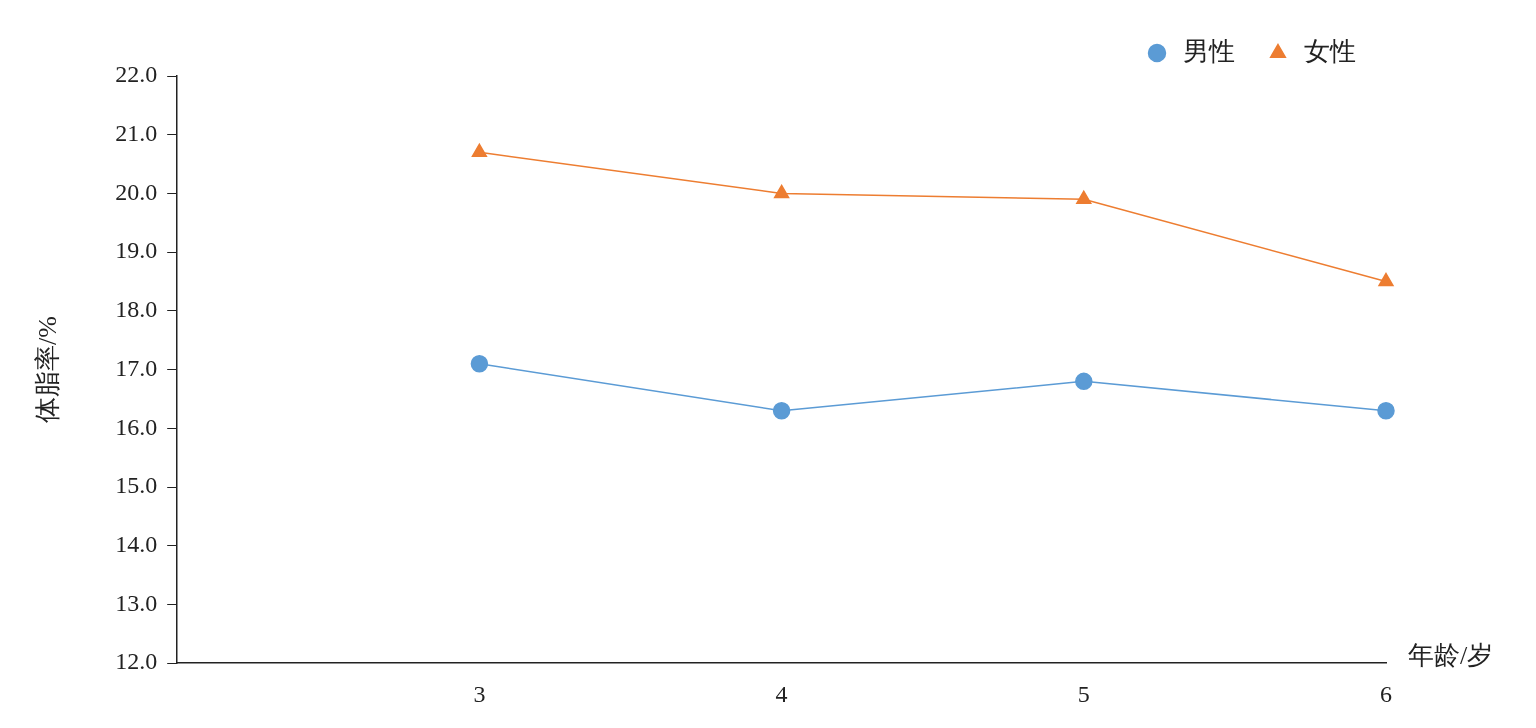  Describe the element at coordinates (781, 693) in the screenshot. I see `x-tick-label: 4` at that location.